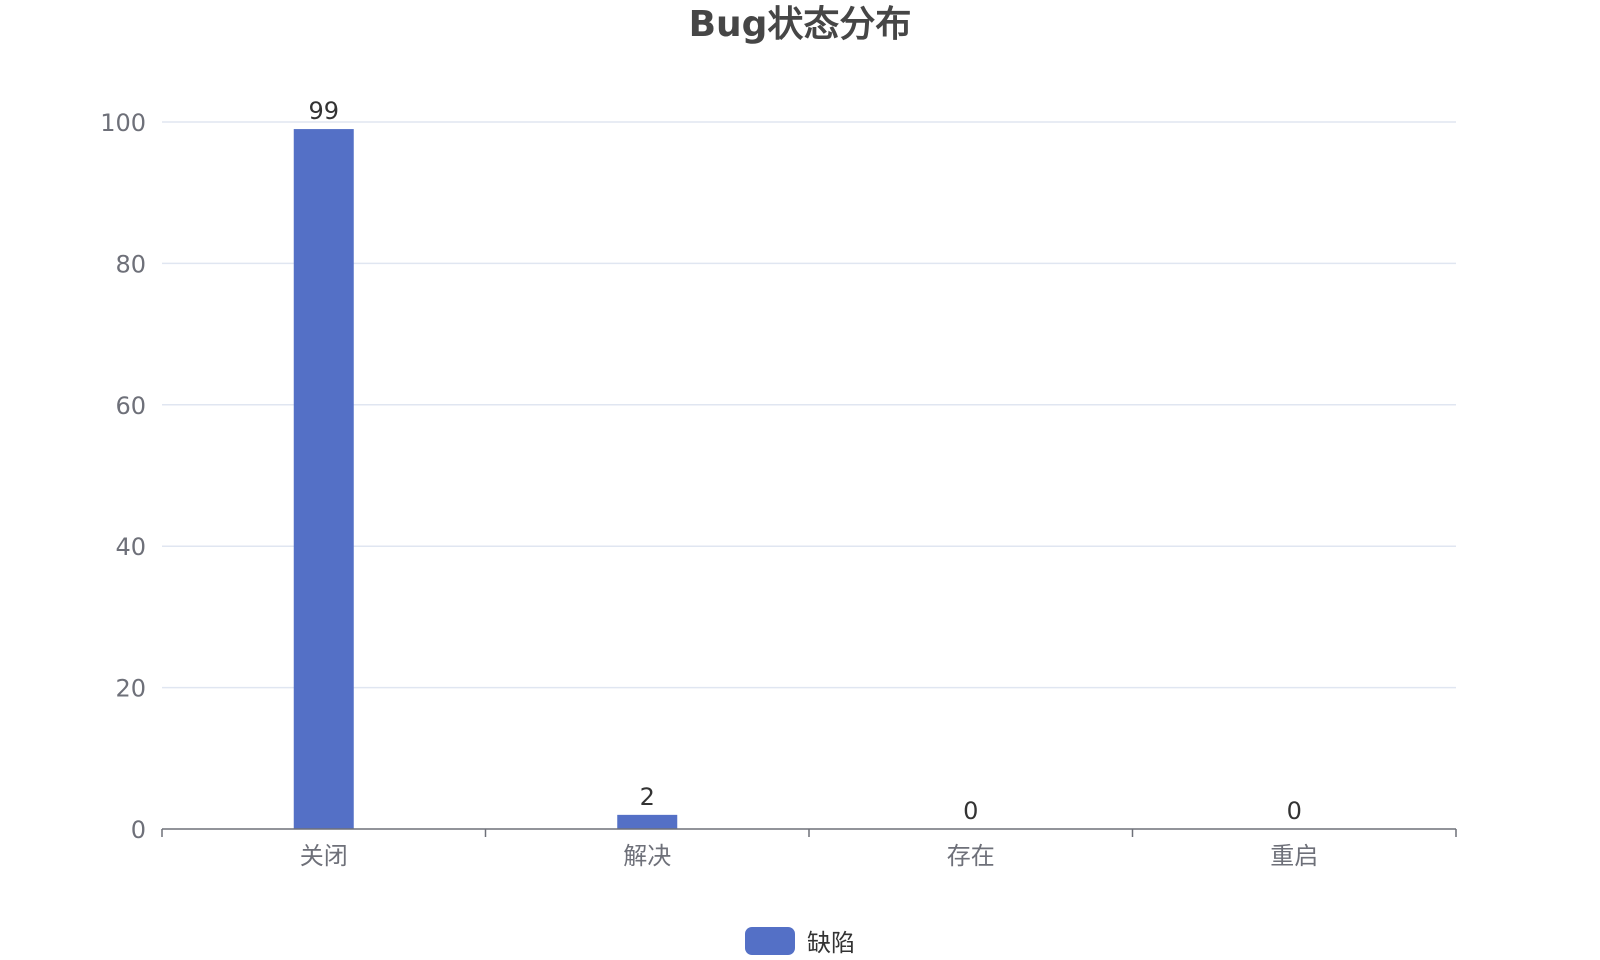 The height and width of the screenshot is (960, 1600). I want to click on data-label: 99, so click(323, 111).